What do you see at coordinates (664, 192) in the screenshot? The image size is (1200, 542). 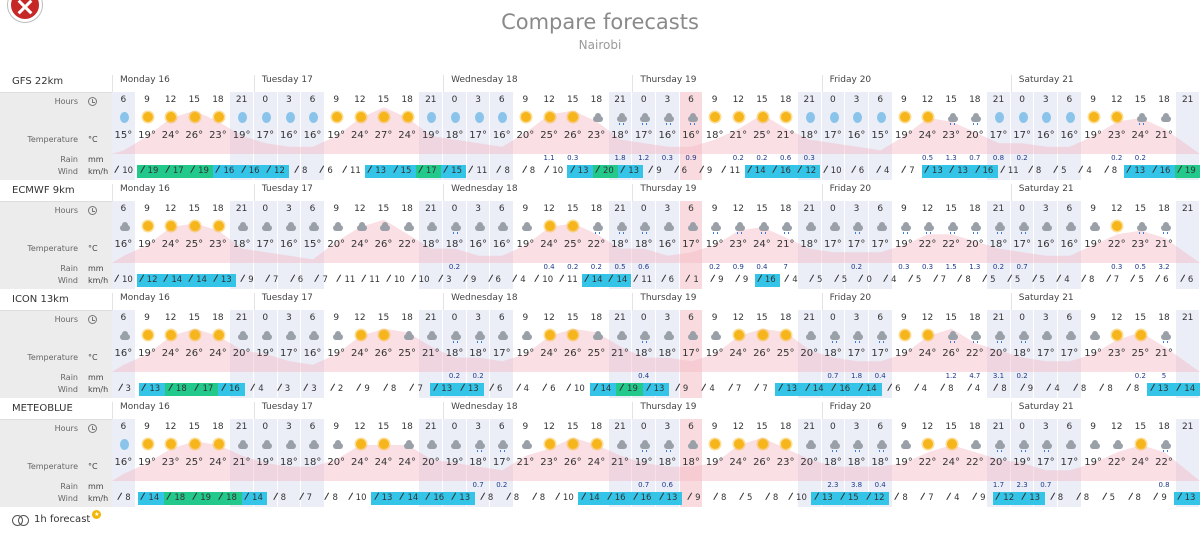 I see `day-label: Thursday 19` at bounding box center [664, 192].